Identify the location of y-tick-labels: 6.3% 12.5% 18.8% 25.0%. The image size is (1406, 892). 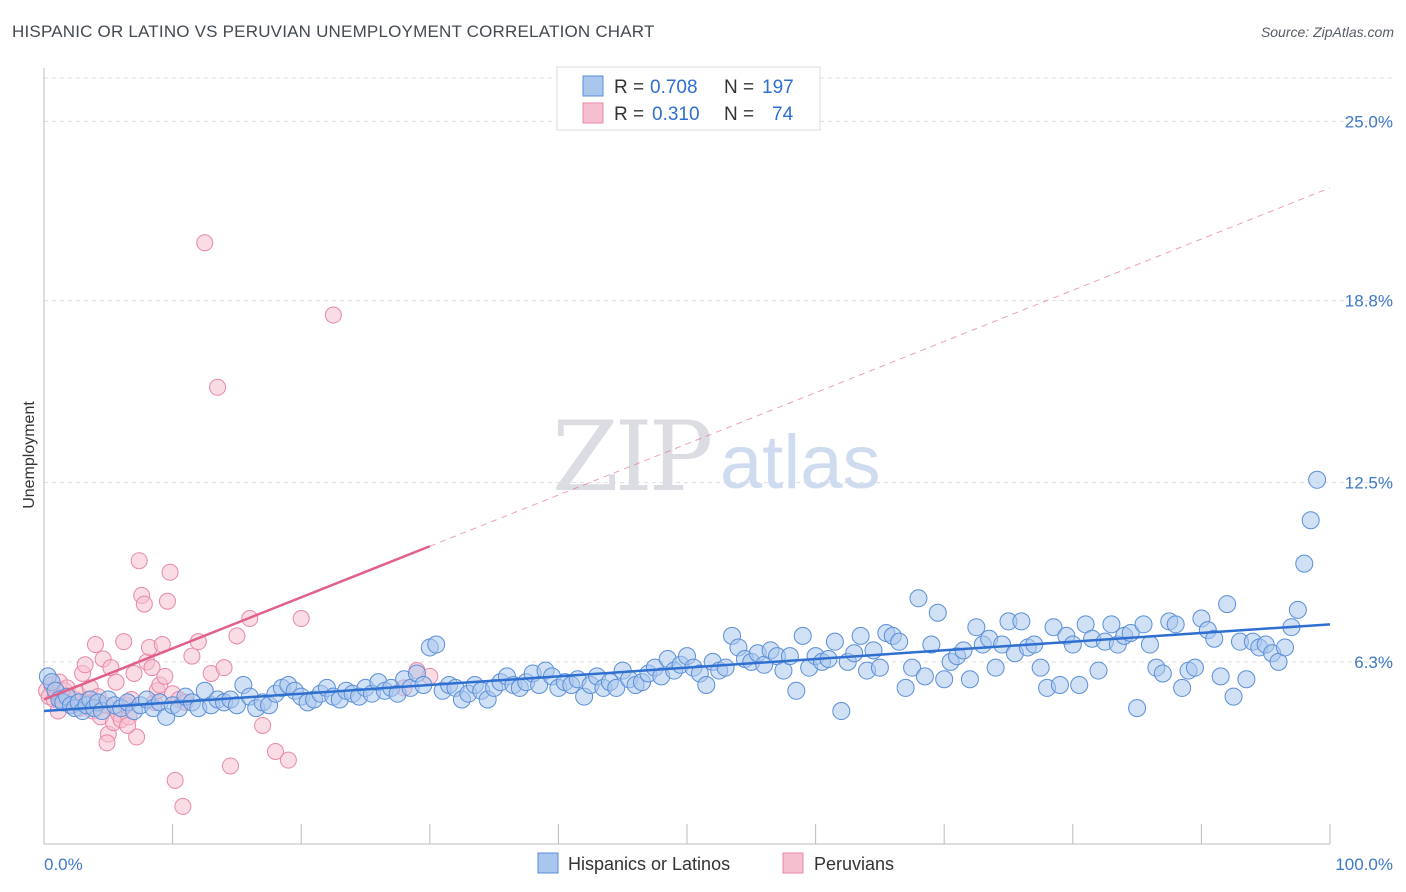
(1369, 392).